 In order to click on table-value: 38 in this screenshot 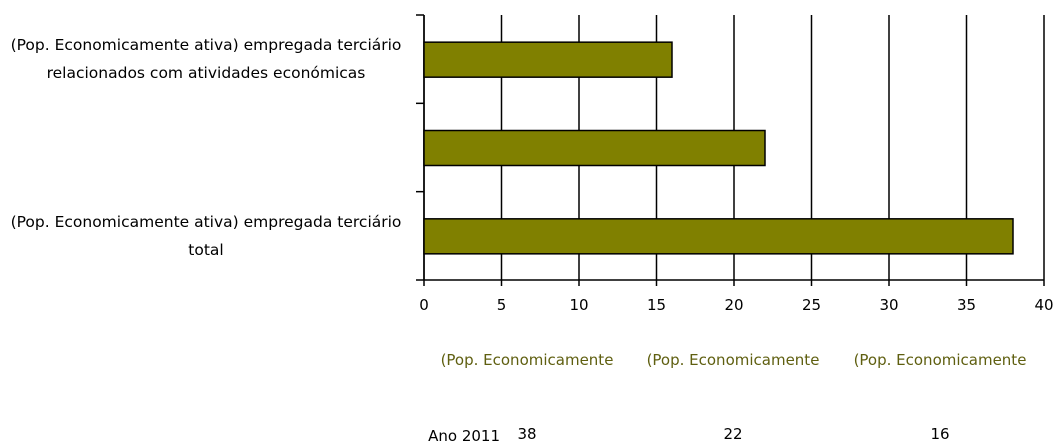, I will do `click(527, 434)`.